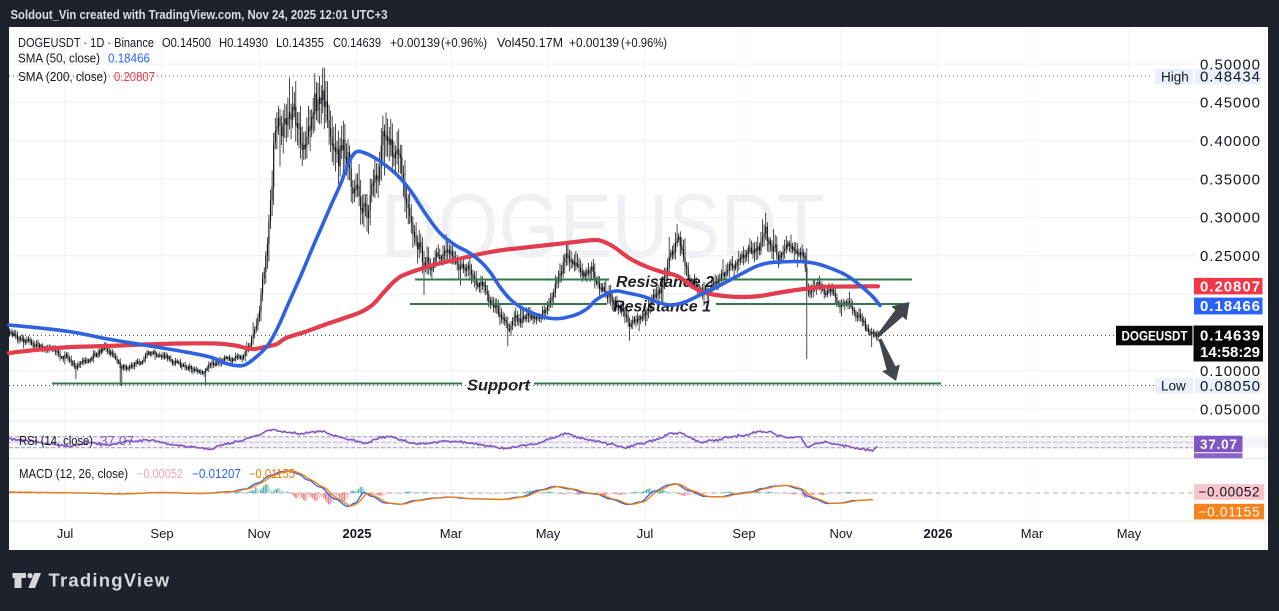  Describe the element at coordinates (110, 580) in the screenshot. I see `svg-text: TradingView` at that location.